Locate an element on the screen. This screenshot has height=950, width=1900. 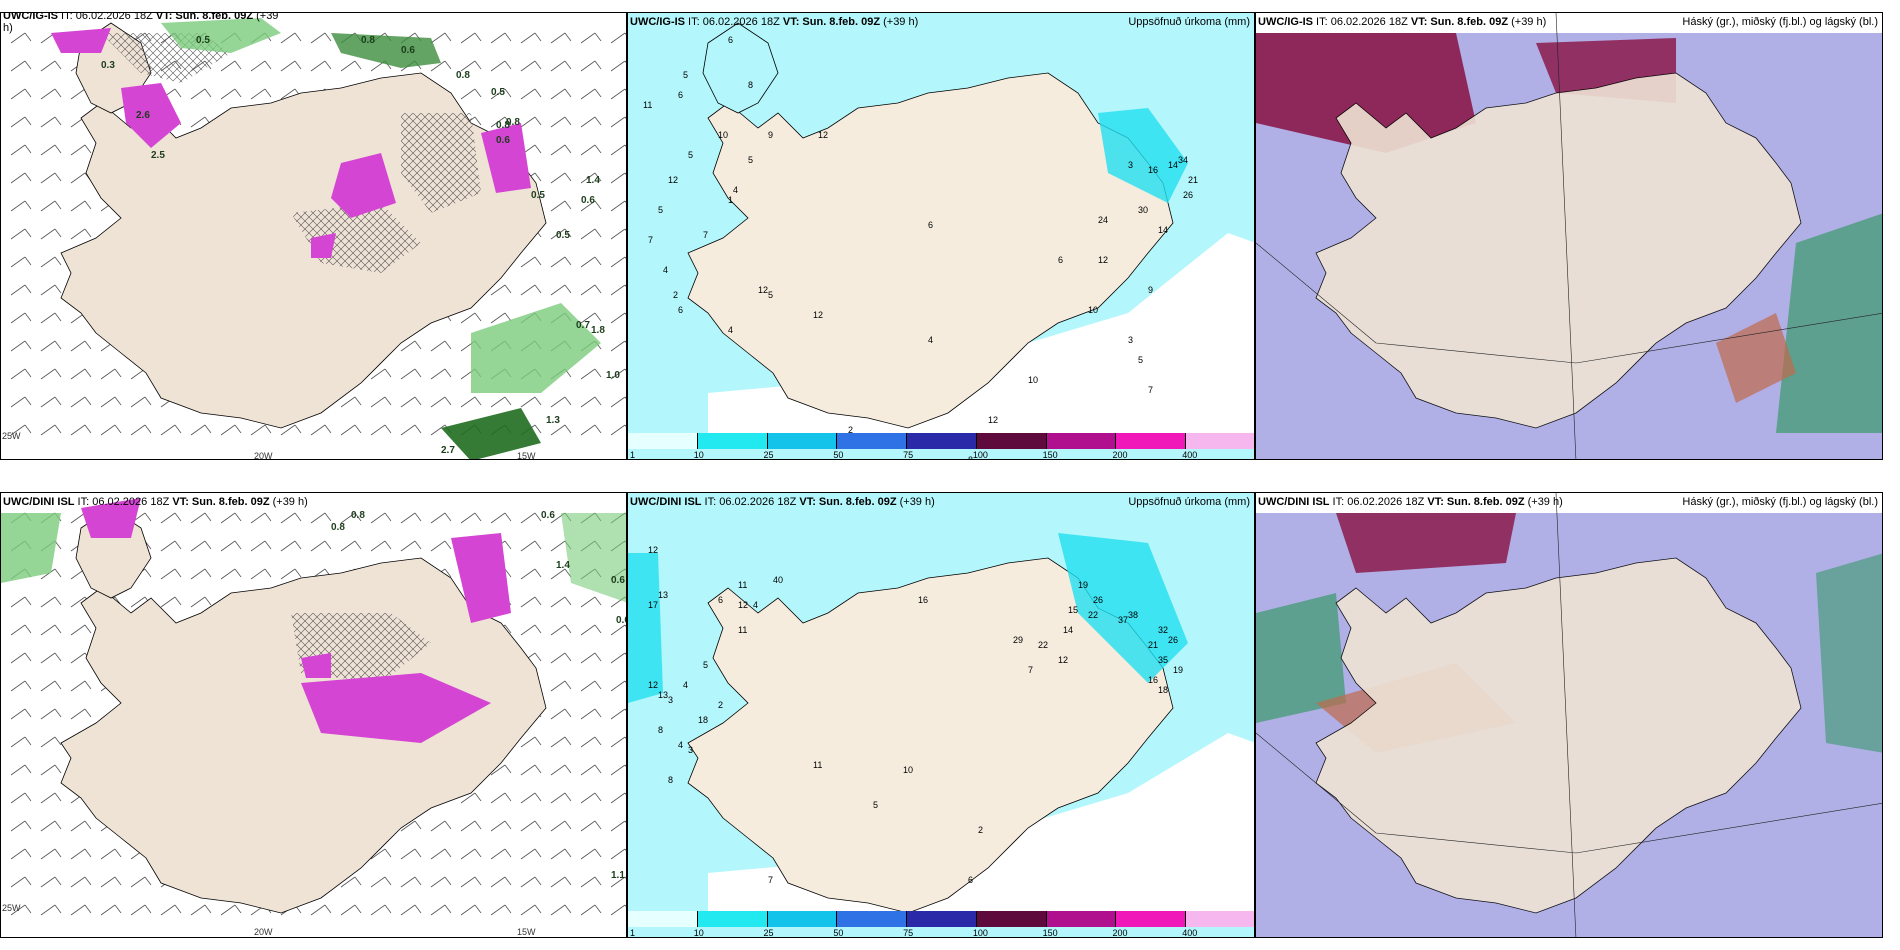
ice-label: 0.7 is located at coordinates (583, 325).